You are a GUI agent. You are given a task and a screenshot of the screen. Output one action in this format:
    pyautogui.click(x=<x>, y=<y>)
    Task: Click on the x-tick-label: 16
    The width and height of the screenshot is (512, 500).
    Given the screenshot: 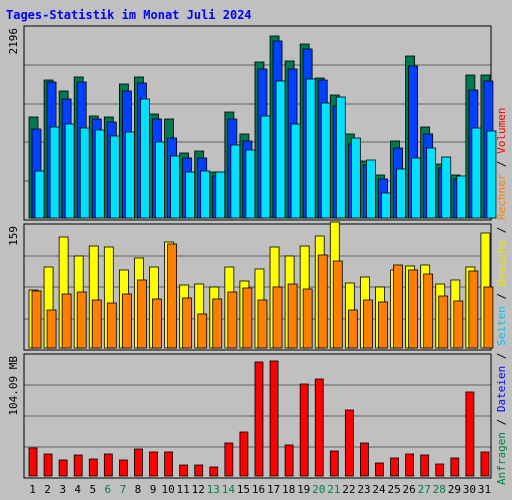 What is the action you would take?
    pyautogui.click(x=258, y=489)
    